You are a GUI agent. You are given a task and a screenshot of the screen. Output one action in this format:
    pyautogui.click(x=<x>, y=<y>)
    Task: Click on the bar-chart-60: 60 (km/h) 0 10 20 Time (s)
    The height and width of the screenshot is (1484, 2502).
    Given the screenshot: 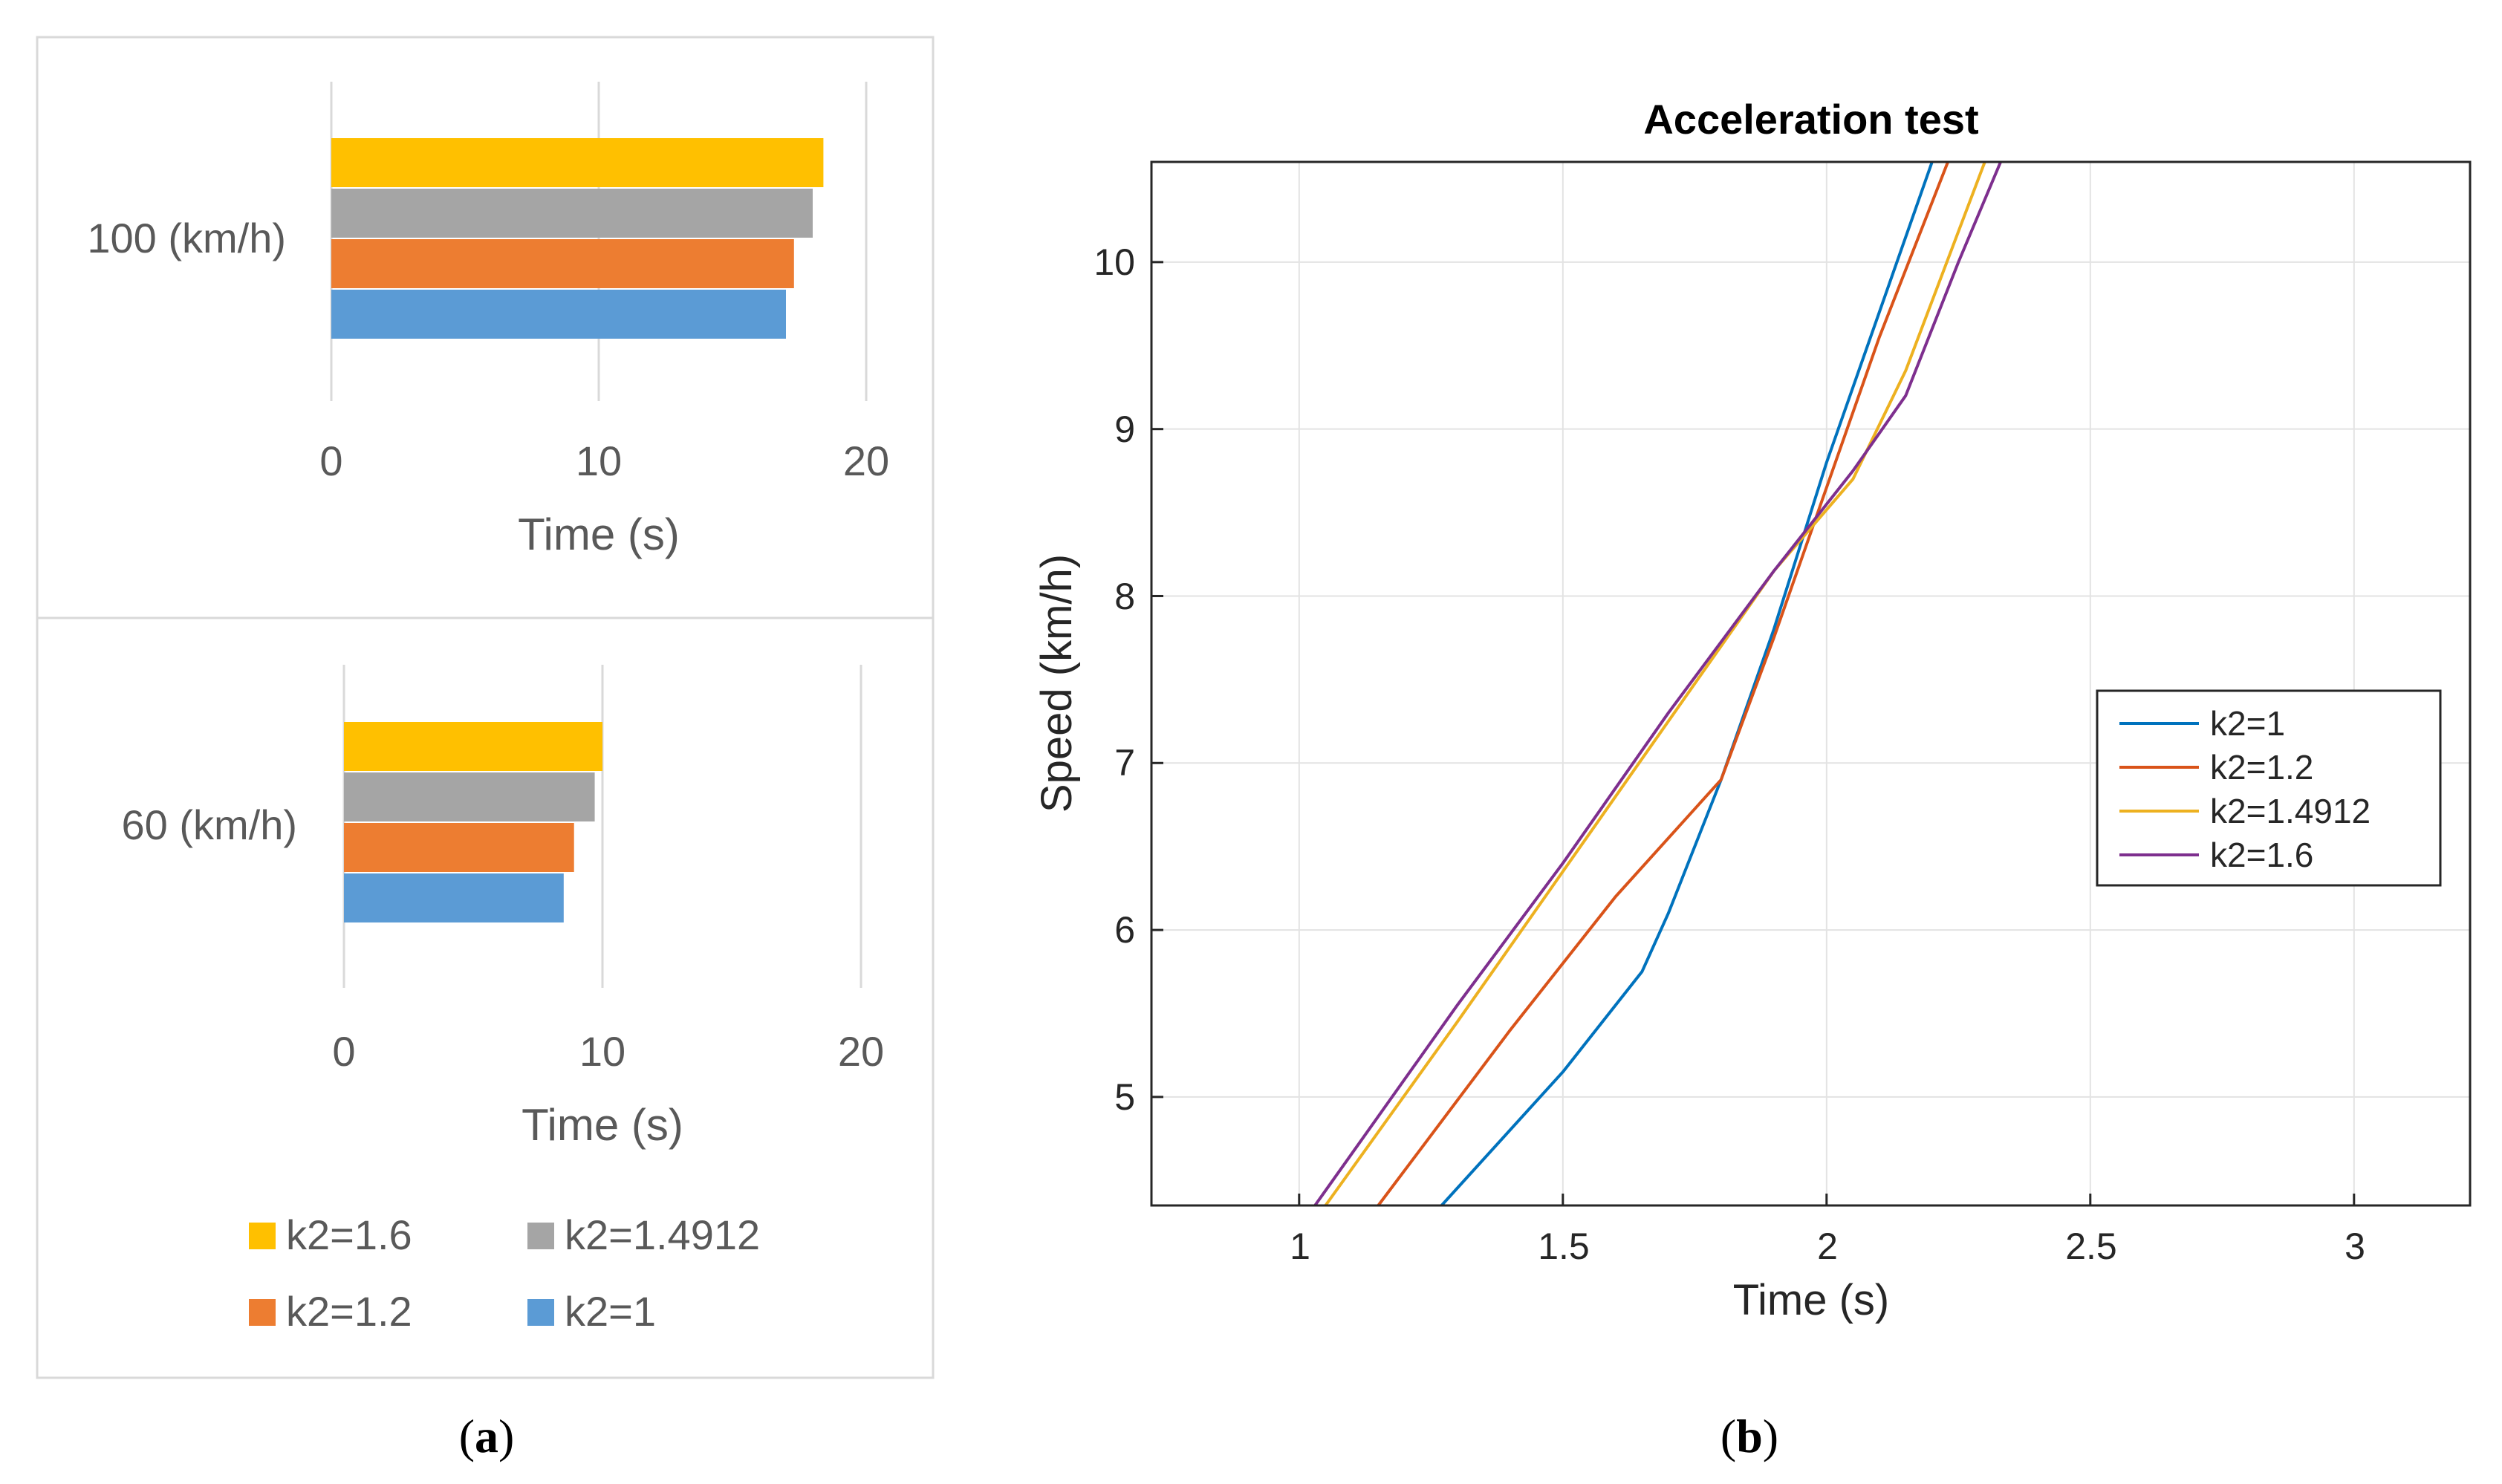 What is the action you would take?
    pyautogui.click(x=503, y=908)
    